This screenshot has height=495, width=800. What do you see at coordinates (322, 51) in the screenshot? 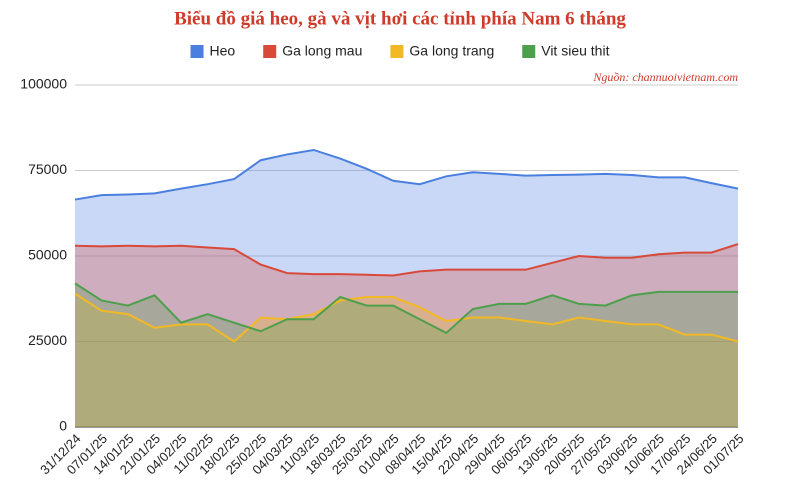
I see `legend-label: Ga long mau` at bounding box center [322, 51].